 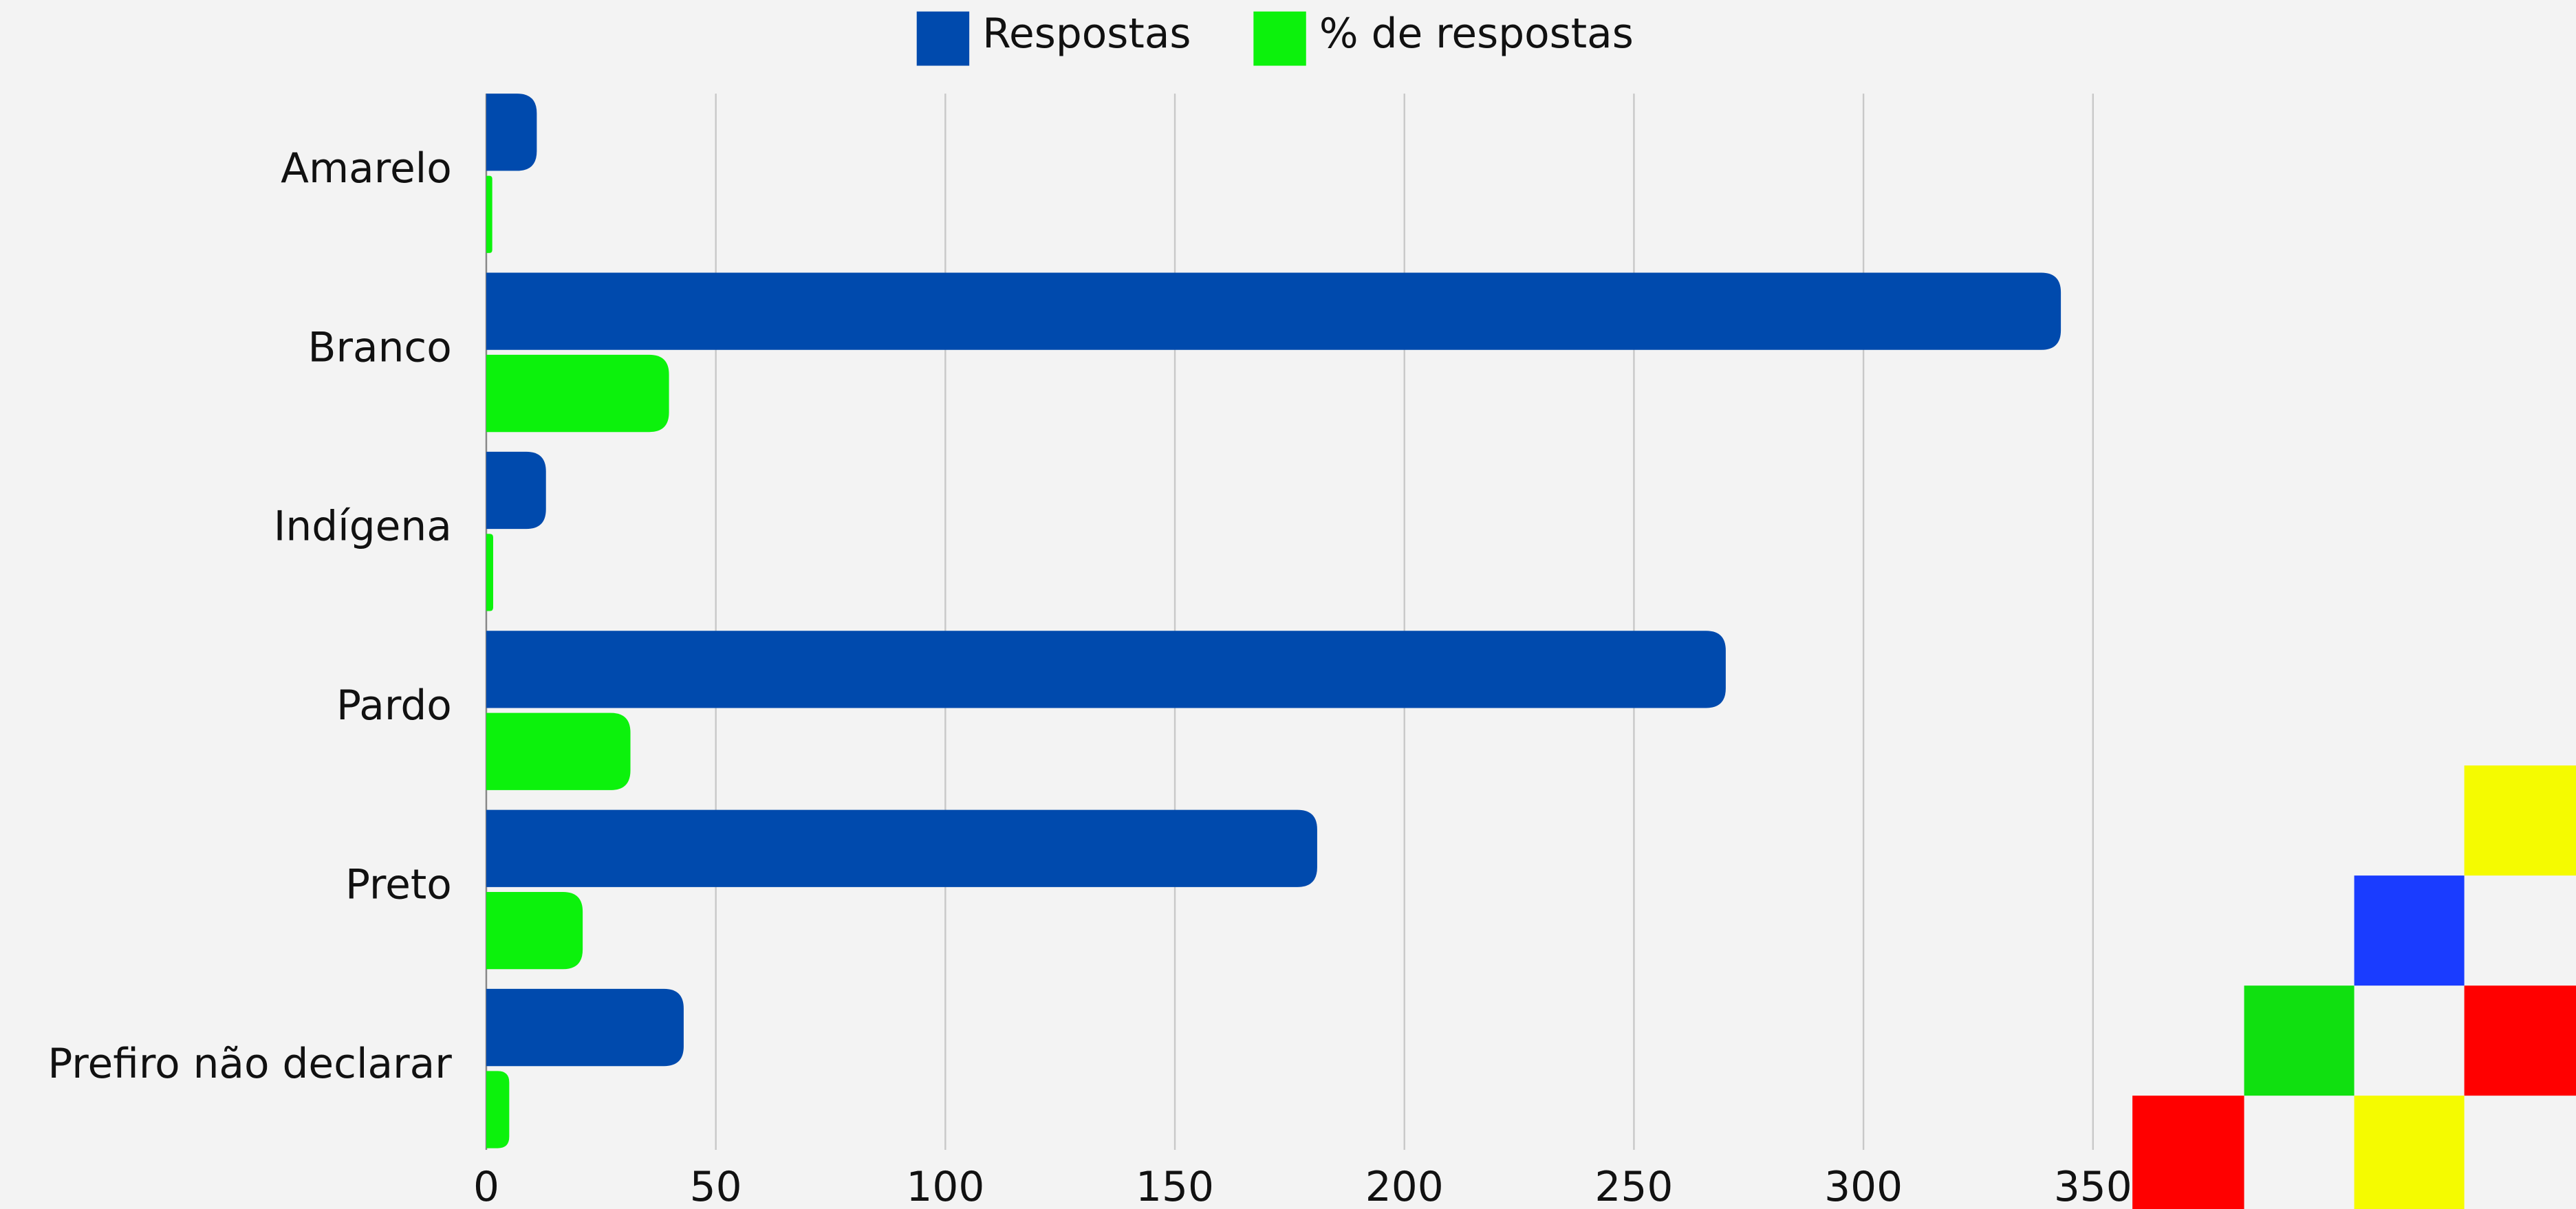 I want to click on x-tick-label: 350, so click(x=2093, y=1186).